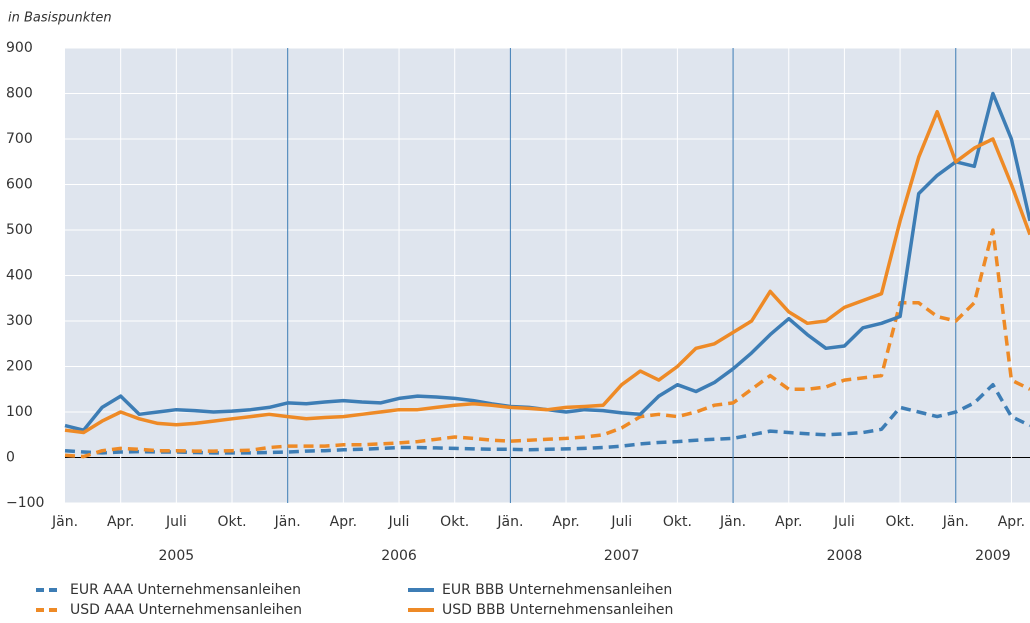  What do you see at coordinates (993, 556) in the screenshot?
I see `year-label: 2009` at bounding box center [993, 556].